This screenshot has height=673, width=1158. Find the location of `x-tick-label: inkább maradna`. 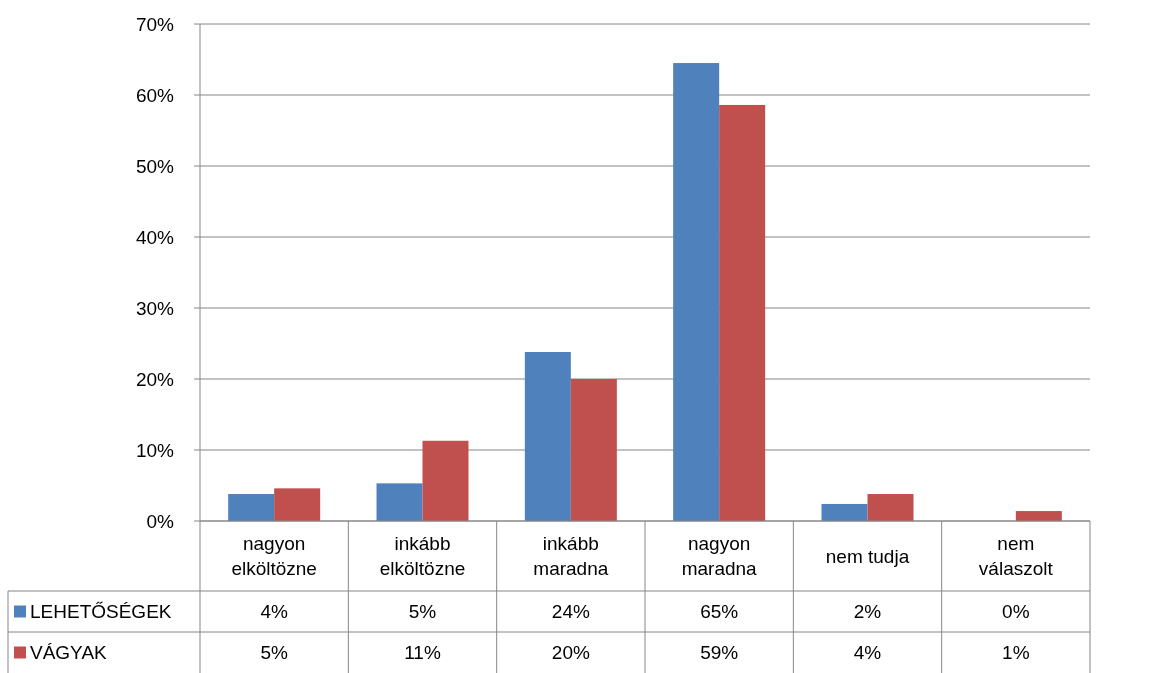

x-tick-label: inkább maradna is located at coordinates (571, 556).